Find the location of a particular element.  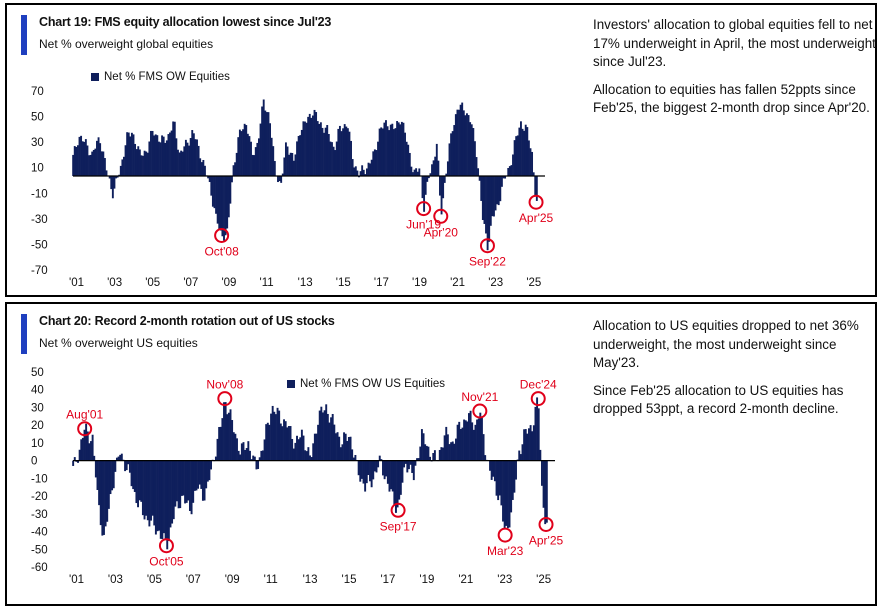

chart-subtitle: Net % overweight global equities is located at coordinates (126, 44).